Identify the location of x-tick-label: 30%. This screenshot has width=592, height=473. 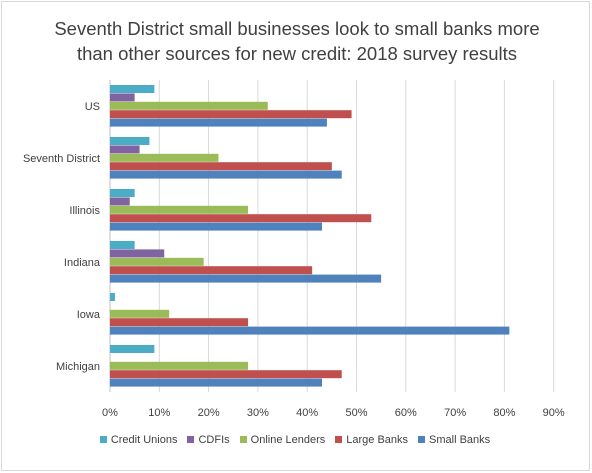
(258, 413).